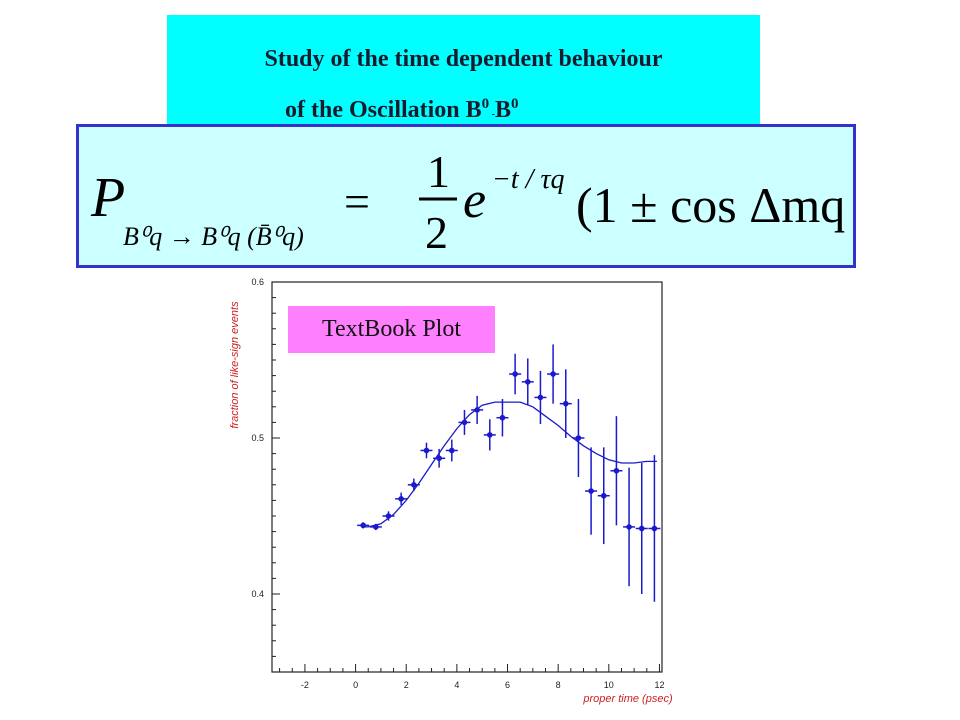 The image size is (960, 720). What do you see at coordinates (305, 685) in the screenshot?
I see `x-tick-label: -2` at bounding box center [305, 685].